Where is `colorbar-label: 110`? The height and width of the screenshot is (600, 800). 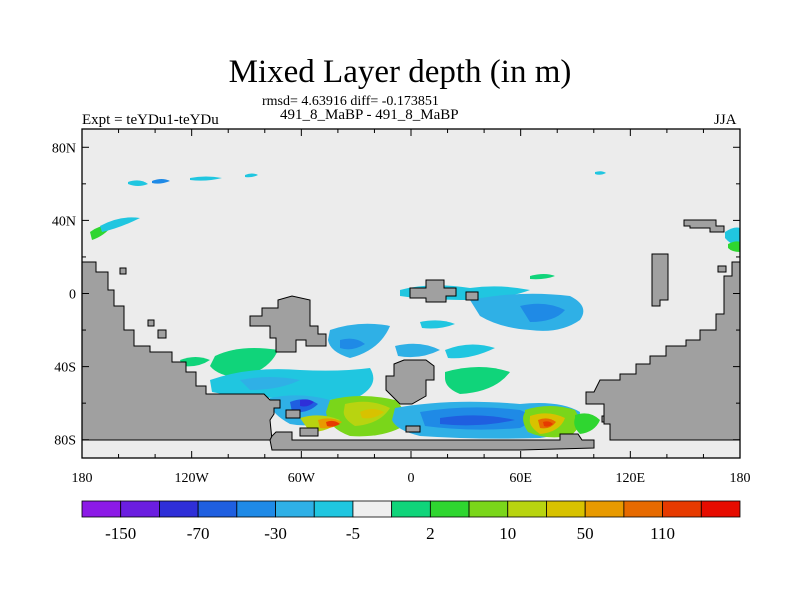
colorbar-label: 110 is located at coordinates (662, 533).